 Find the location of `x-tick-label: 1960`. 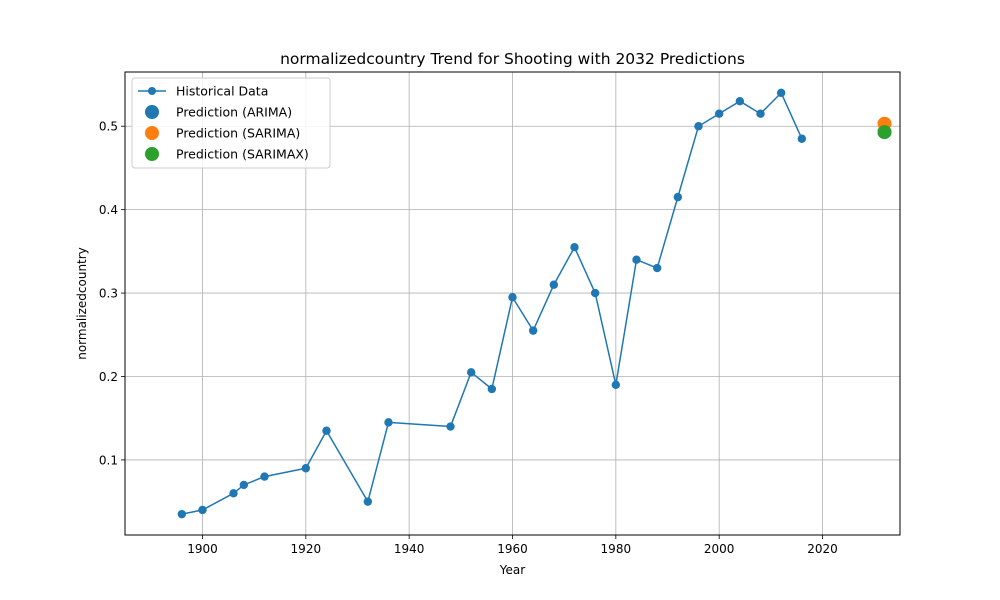

x-tick-label: 1960 is located at coordinates (512, 549).